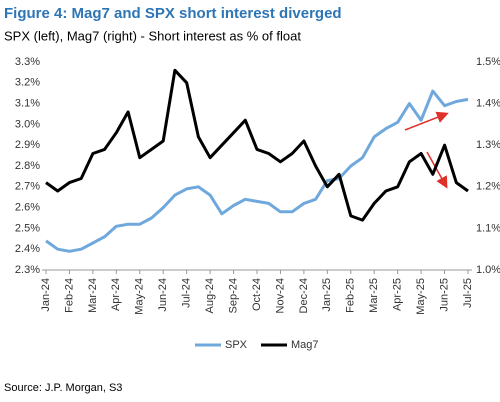  What do you see at coordinates (93, 295) in the screenshot?
I see `x-tick-label: Mar-24` at bounding box center [93, 295].